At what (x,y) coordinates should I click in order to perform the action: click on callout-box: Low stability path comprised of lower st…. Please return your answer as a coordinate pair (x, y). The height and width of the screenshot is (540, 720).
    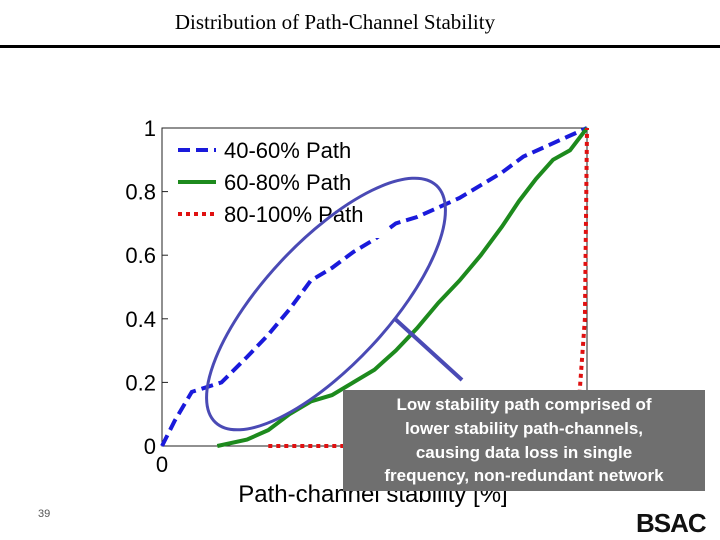
    Looking at the image, I should click on (524, 440).